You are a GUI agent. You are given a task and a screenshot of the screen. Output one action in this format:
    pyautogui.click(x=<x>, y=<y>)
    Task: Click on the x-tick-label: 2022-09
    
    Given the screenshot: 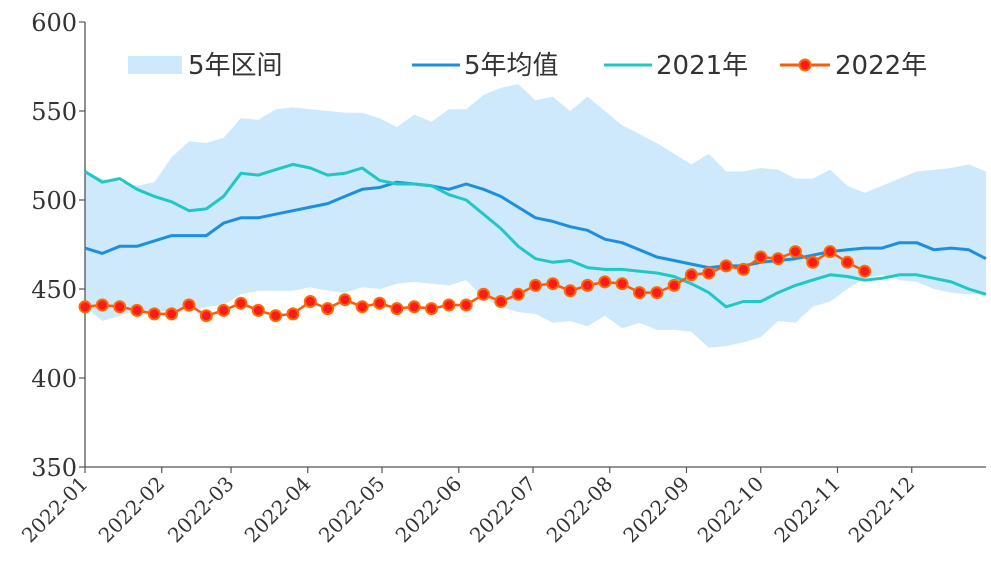 What is the action you would take?
    pyautogui.click(x=656, y=510)
    